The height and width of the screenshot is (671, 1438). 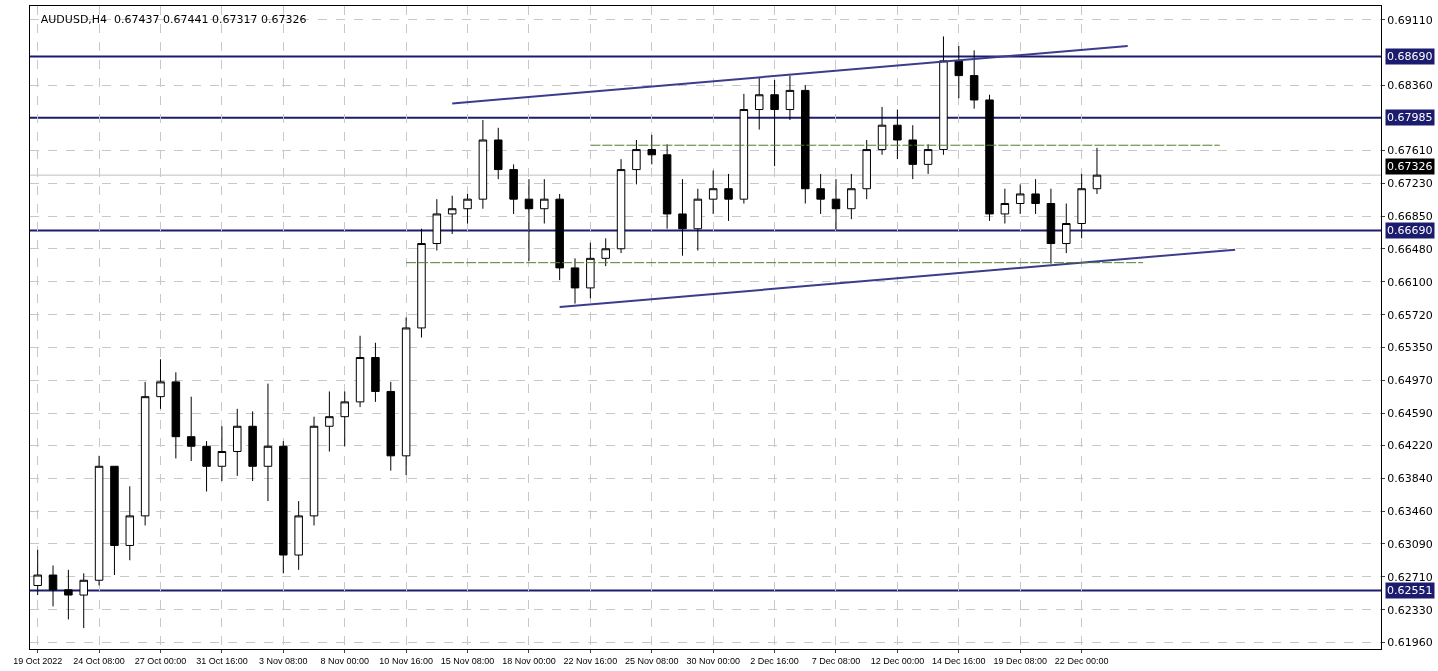 What do you see at coordinates (160, 660) in the screenshot?
I see `x-tick-label: 27 Oct 00:00` at bounding box center [160, 660].